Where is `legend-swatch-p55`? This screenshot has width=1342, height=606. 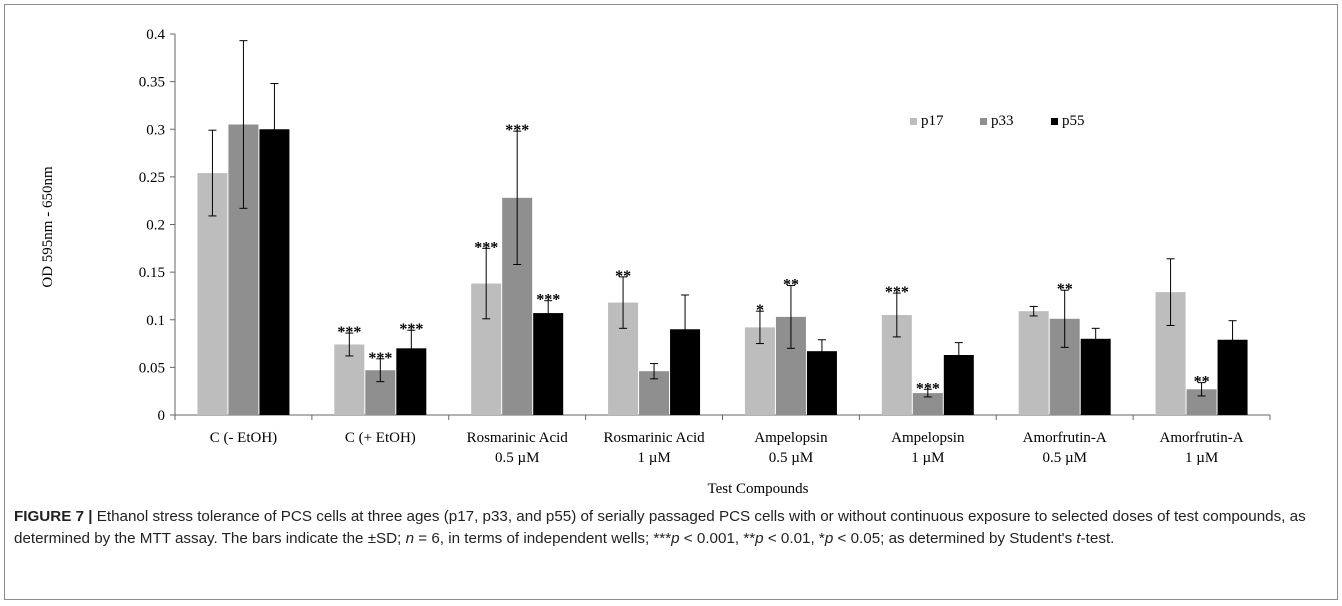 legend-swatch-p55 is located at coordinates (1054, 121).